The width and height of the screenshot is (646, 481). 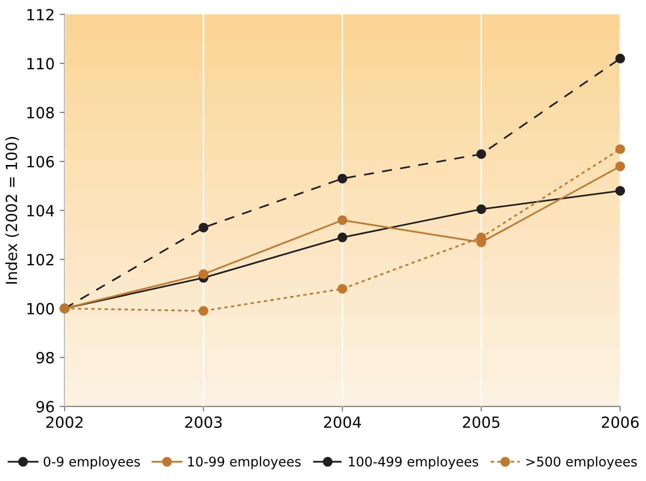 I want to click on legend-label: 100-499 employees, so click(x=413, y=463).